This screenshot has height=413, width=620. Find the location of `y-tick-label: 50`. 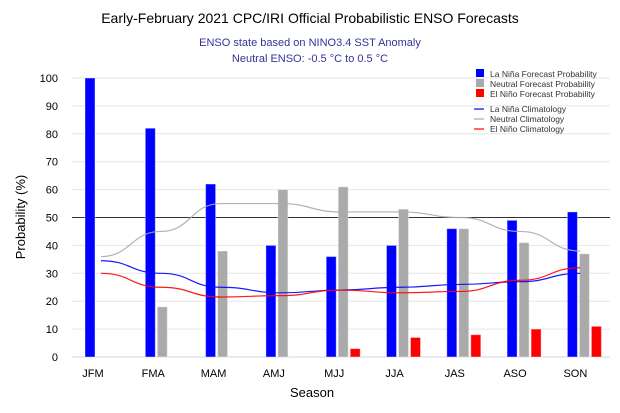

y-tick-label: 50 is located at coordinates (52, 219).